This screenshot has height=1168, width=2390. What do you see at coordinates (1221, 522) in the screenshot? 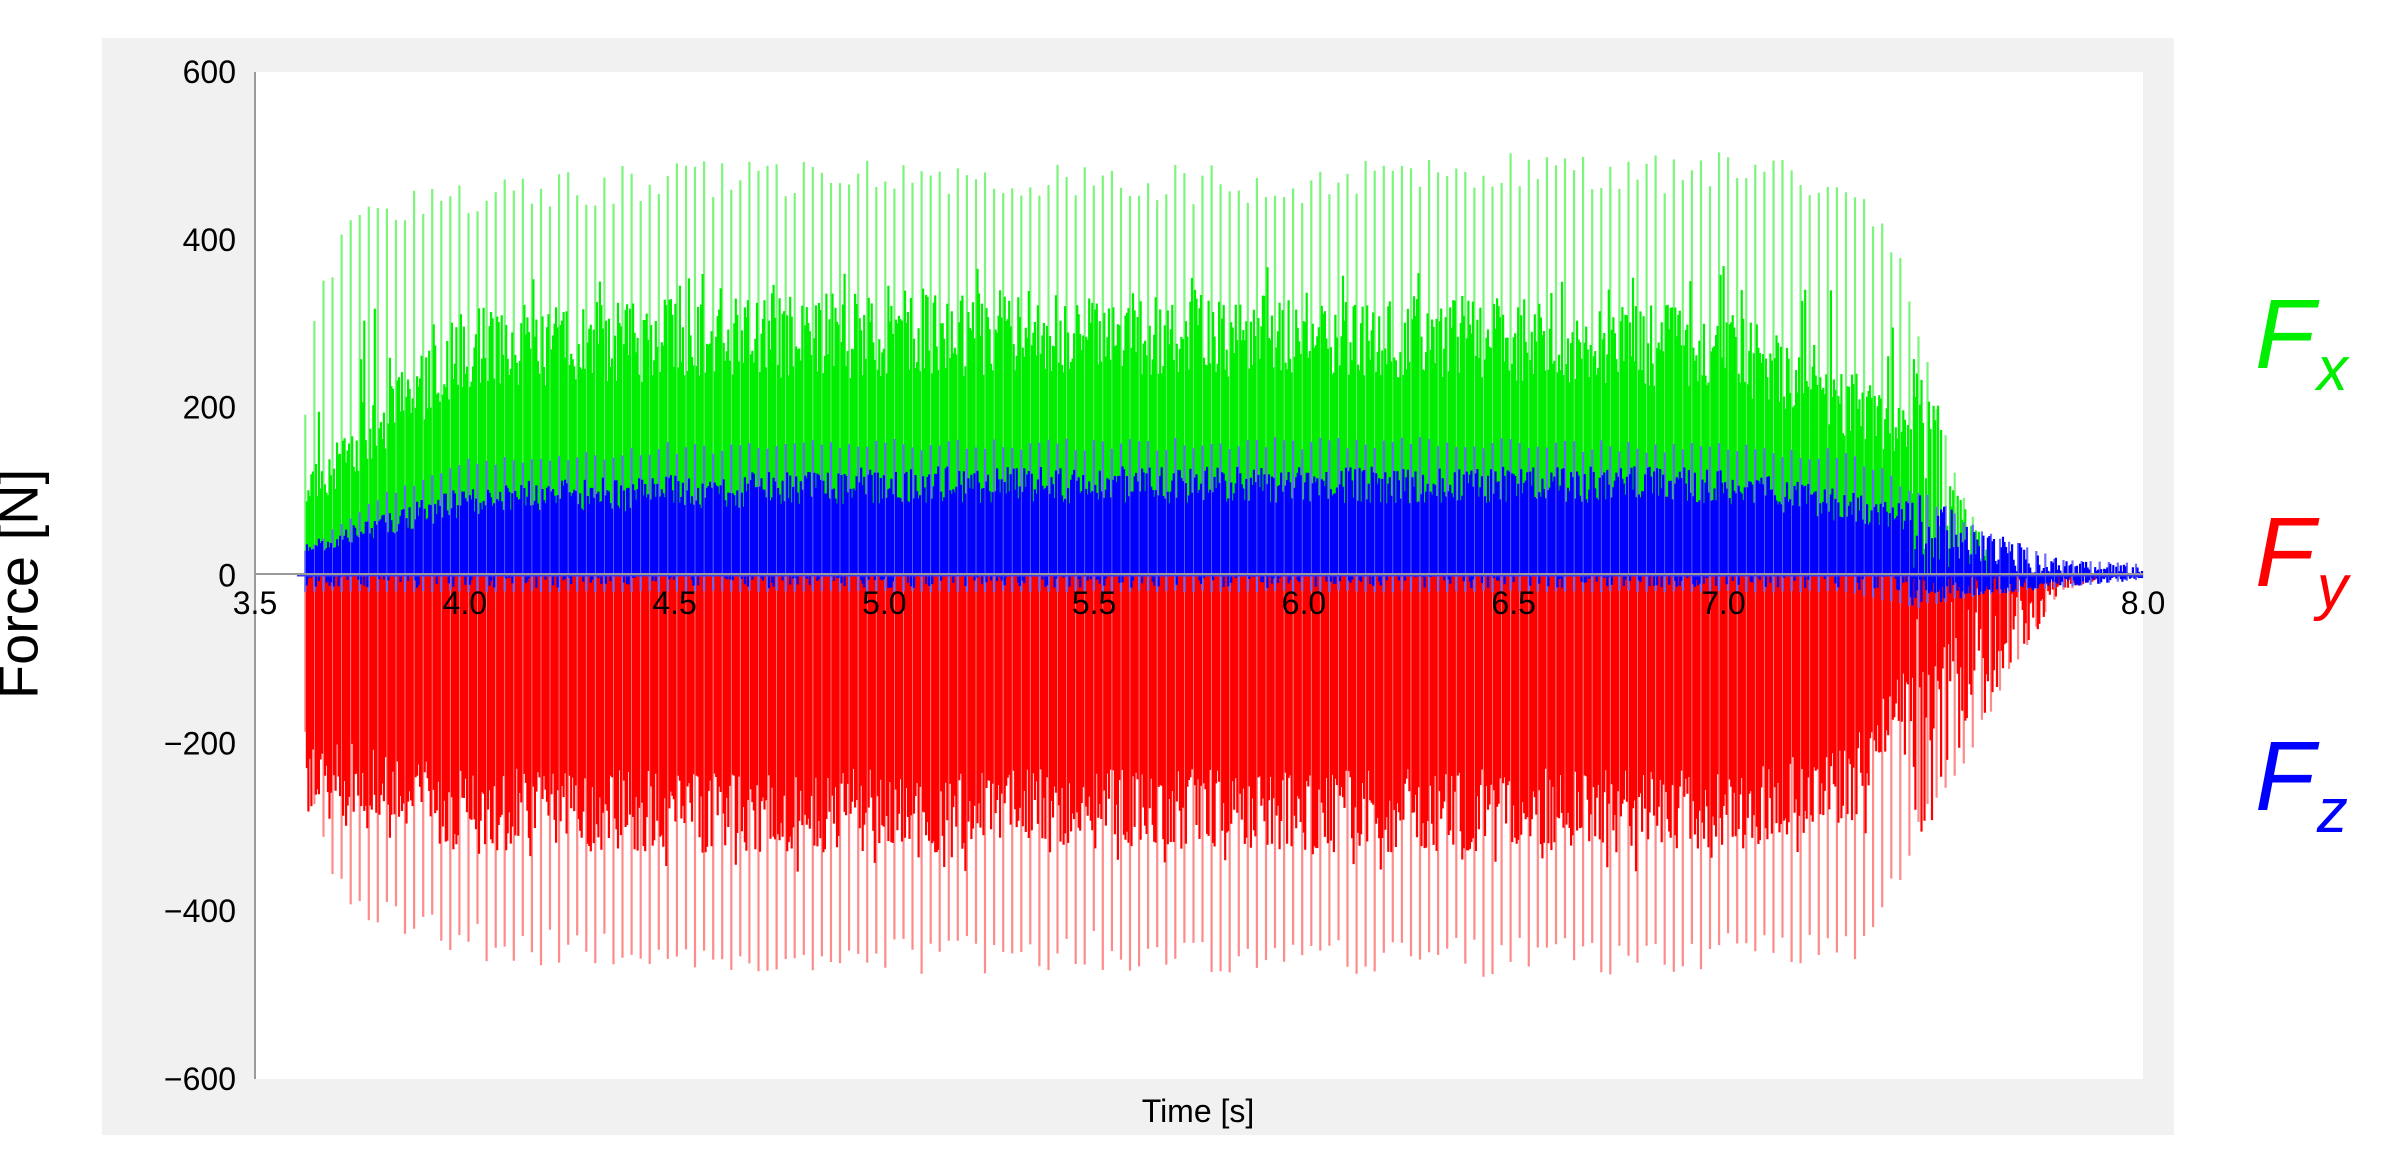
I see `series-spikes` at bounding box center [1221, 522].